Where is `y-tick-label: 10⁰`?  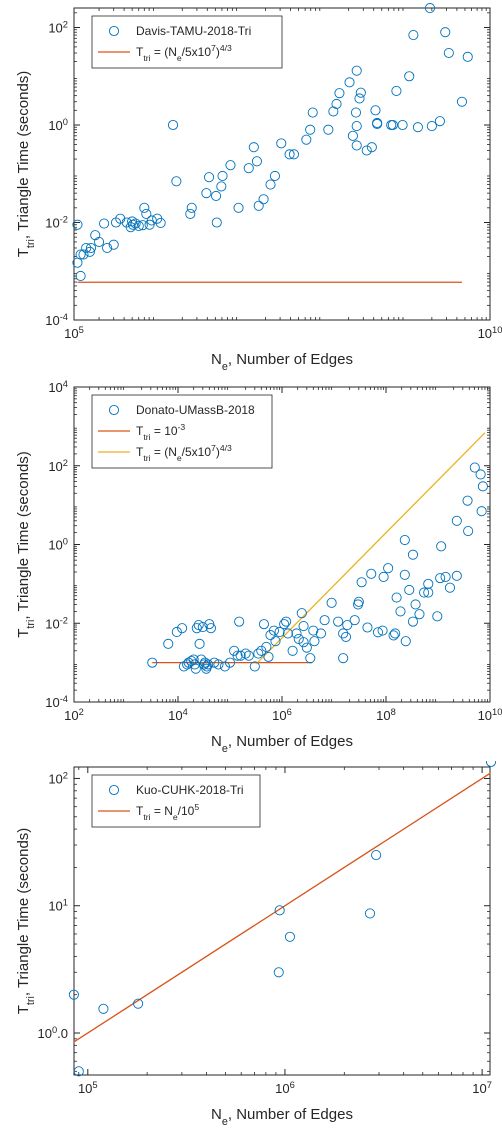 y-tick-label: 10⁰ is located at coordinates (58, 545).